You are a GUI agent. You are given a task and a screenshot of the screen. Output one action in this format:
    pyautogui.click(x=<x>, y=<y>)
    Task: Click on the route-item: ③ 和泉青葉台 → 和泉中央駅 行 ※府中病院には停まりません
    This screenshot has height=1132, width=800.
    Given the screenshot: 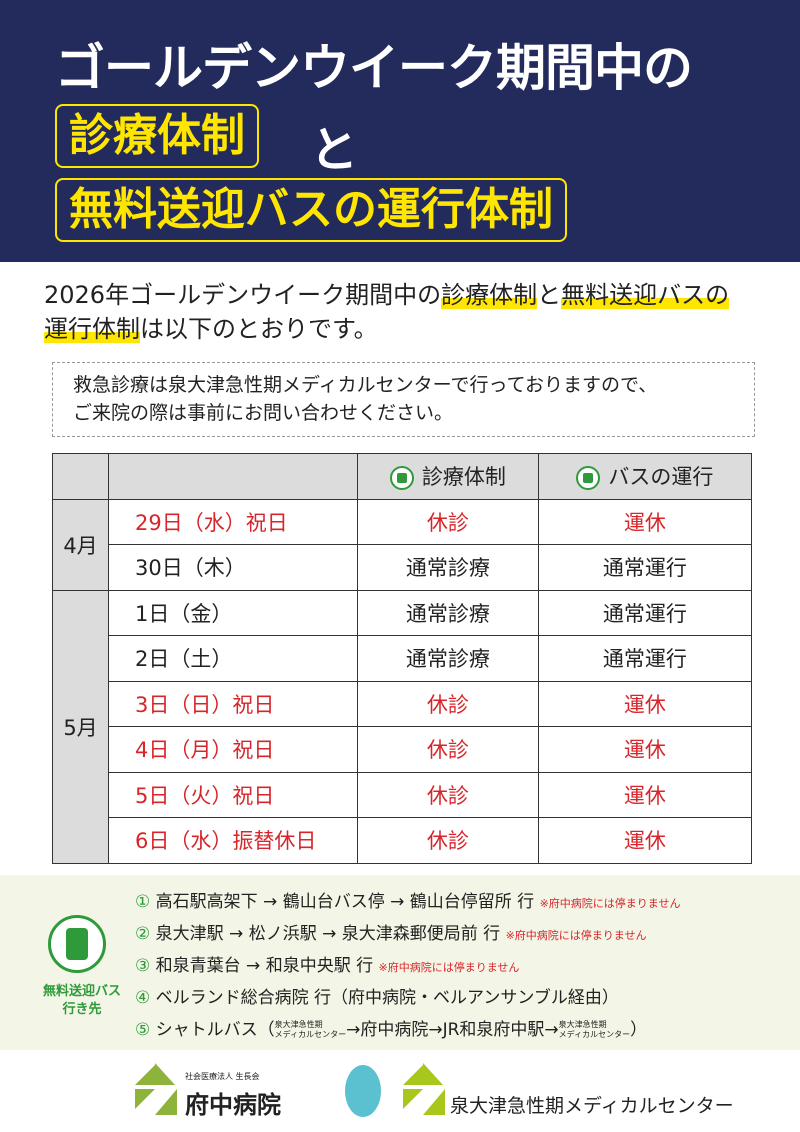 What is the action you would take?
    pyautogui.click(x=407, y=967)
    